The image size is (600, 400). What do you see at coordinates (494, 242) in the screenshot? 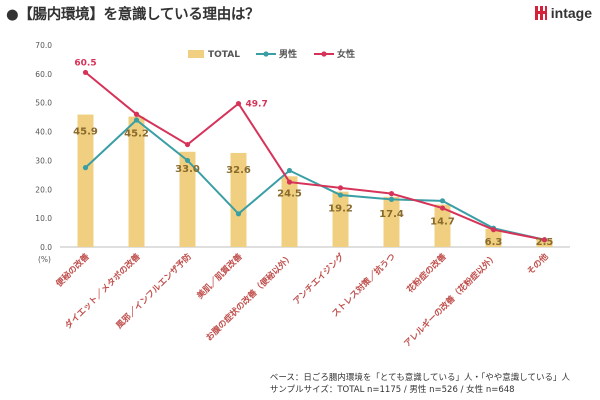
I see `bar-value-label: 6.3` at bounding box center [494, 242].